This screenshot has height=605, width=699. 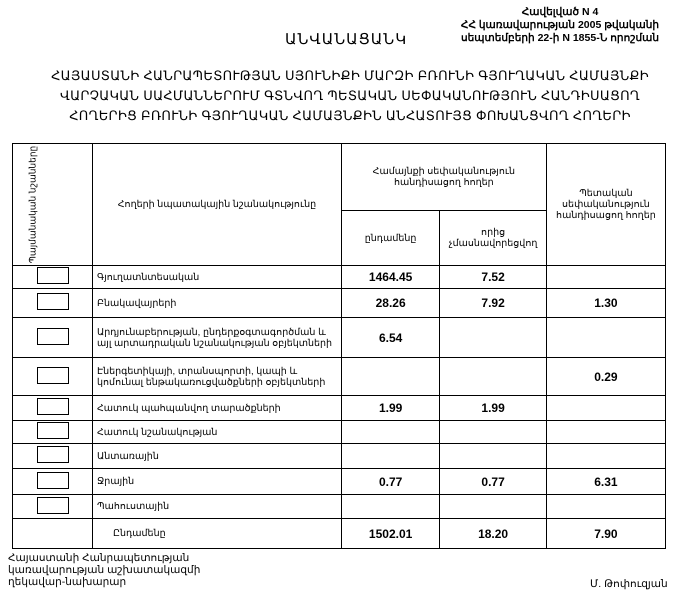 I want to click on non-privatized-cell: 7.52, so click(x=493, y=277).